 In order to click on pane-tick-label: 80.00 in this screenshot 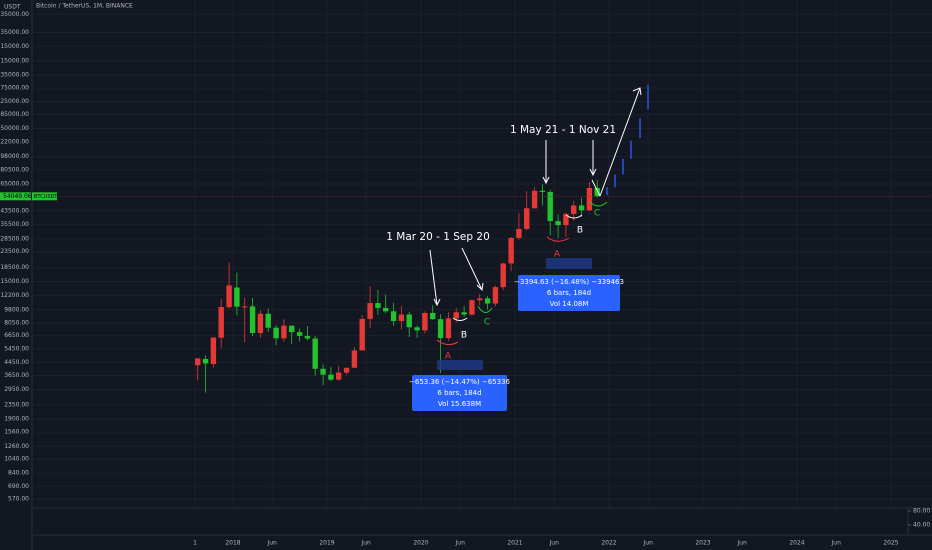, I will do `click(921, 511)`.